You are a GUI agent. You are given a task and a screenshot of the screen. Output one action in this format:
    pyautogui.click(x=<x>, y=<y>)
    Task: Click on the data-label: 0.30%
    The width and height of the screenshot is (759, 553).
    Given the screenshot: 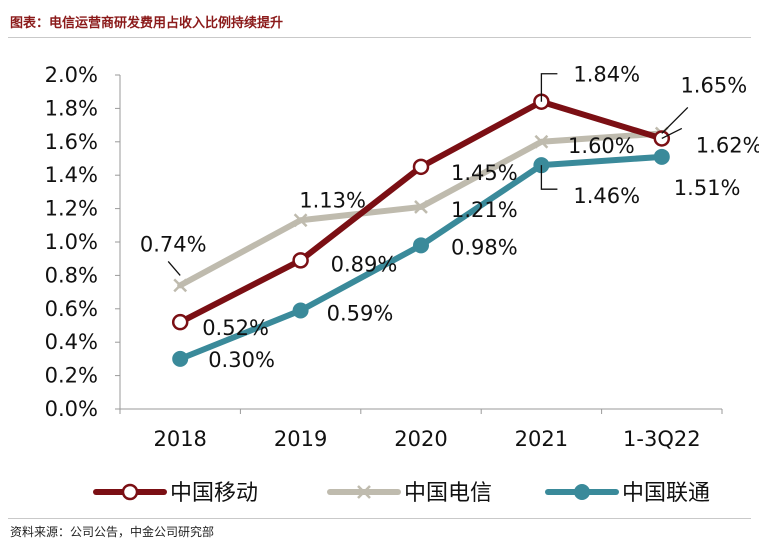 What is the action you would take?
    pyautogui.click(x=241, y=360)
    